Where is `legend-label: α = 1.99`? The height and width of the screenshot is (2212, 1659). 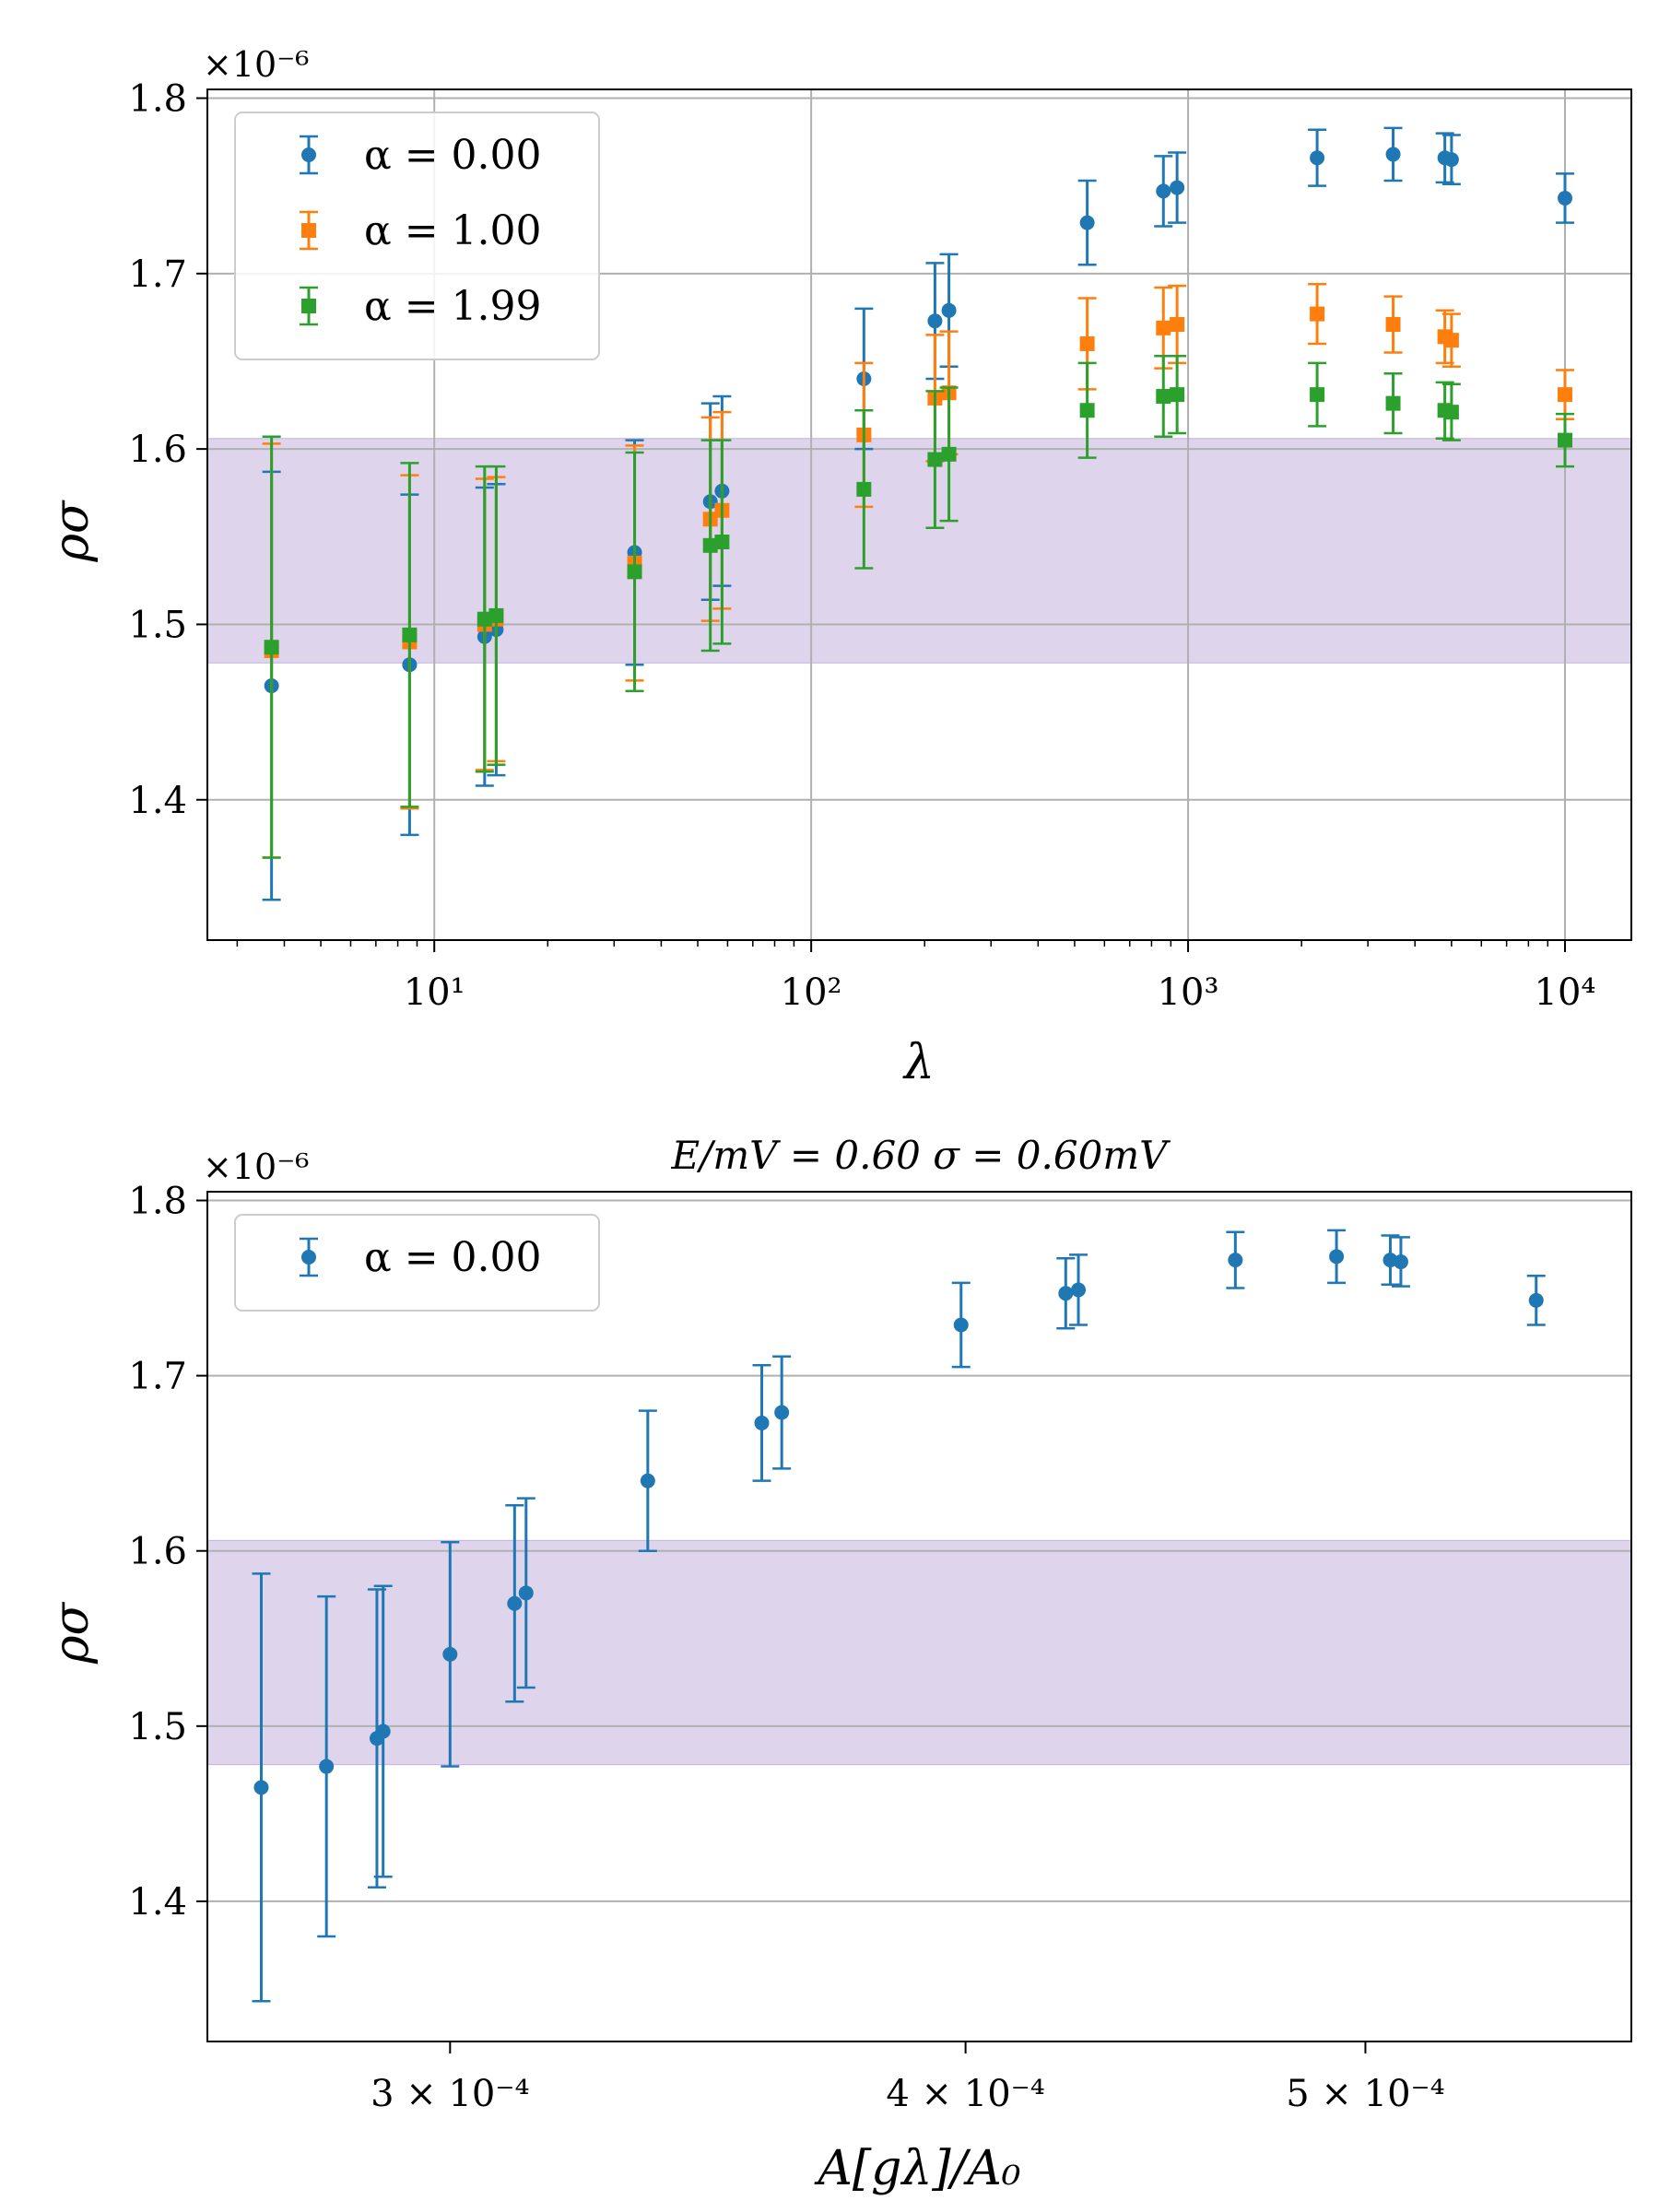 legend-label: α = 1.99 is located at coordinates (453, 306).